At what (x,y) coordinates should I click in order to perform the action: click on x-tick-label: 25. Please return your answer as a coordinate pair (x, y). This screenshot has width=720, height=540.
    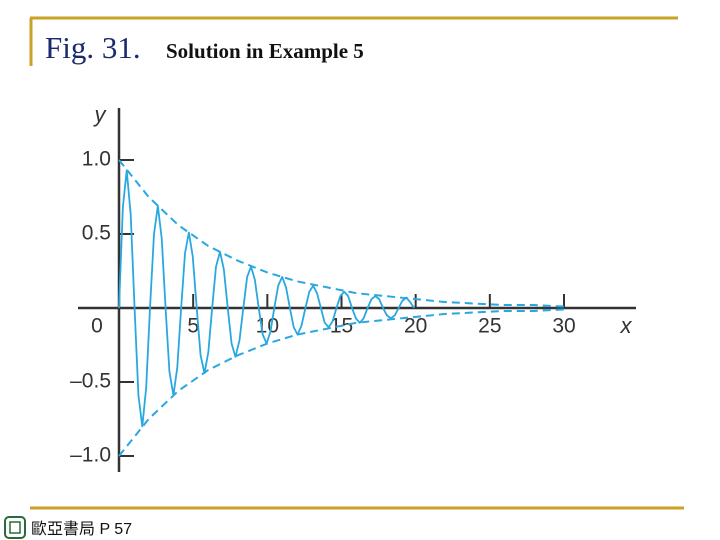
    Looking at the image, I should click on (489, 326).